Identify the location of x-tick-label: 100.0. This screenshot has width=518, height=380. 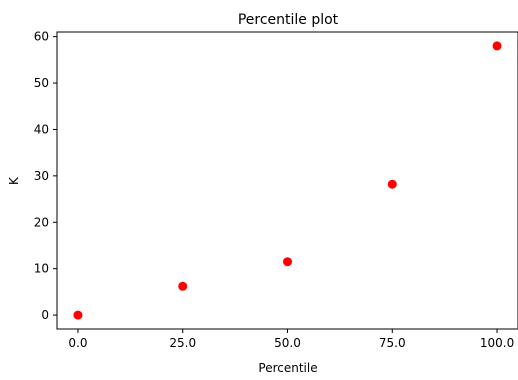
(497, 343).